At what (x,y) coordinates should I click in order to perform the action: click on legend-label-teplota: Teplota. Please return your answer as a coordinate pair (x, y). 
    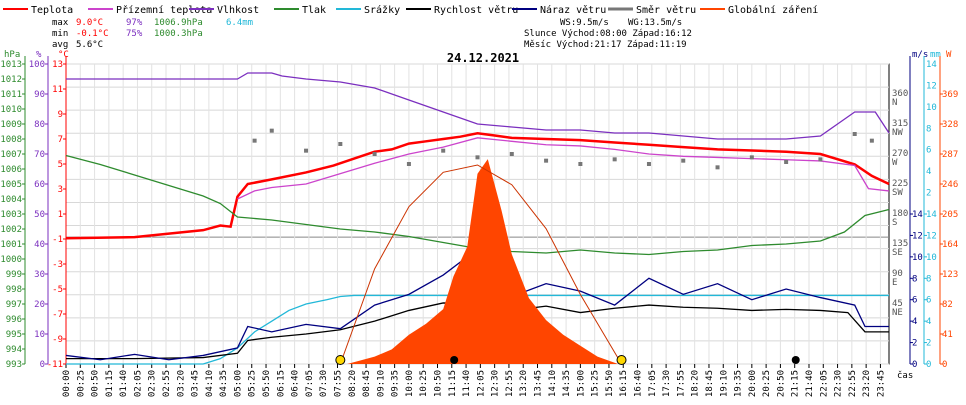
    Looking at the image, I should click on (52, 10).